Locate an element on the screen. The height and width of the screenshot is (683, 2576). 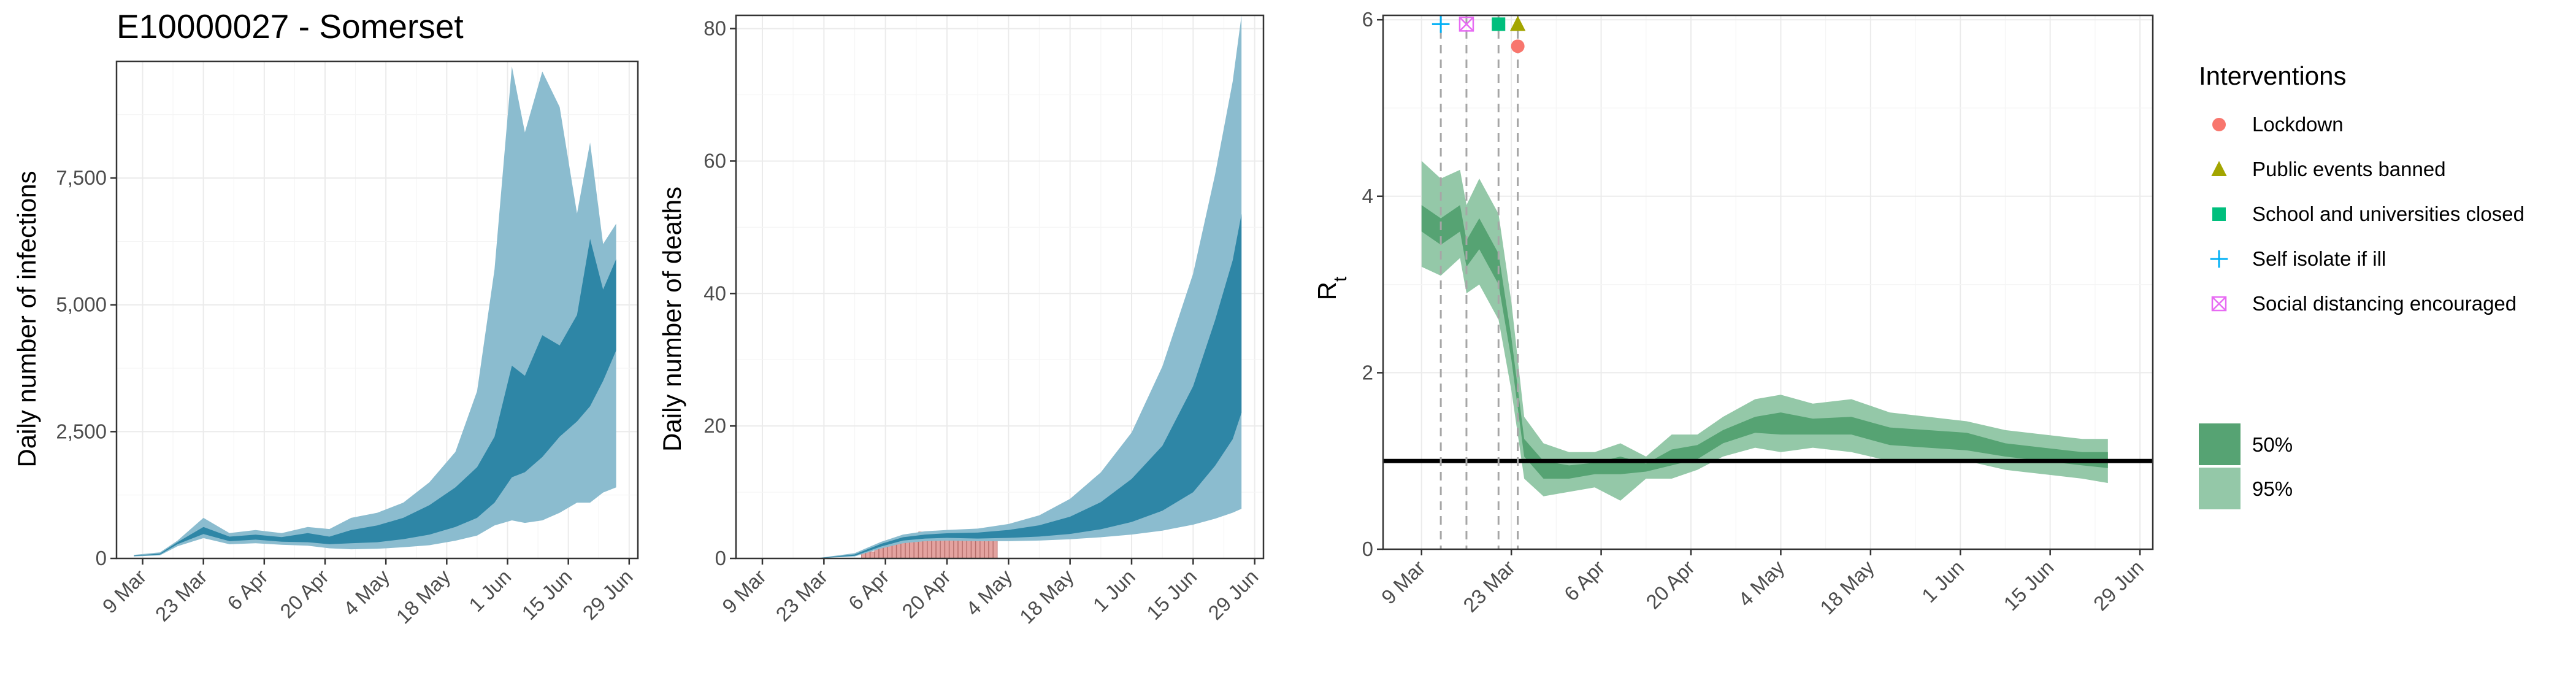
legend-label: Public events banned is located at coordinates (2349, 169).